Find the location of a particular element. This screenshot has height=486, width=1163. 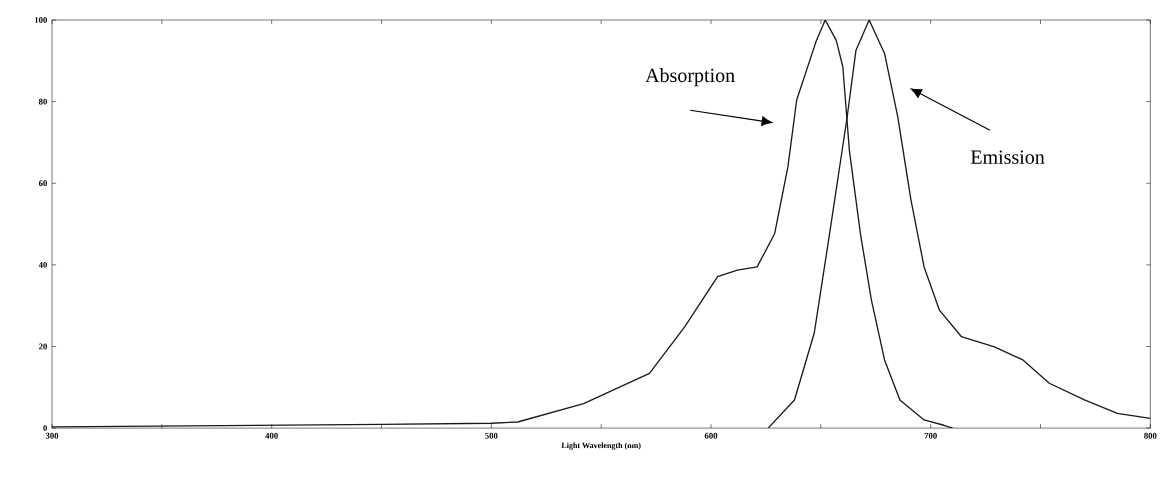

x-tick-label: 300 is located at coordinates (52, 435).